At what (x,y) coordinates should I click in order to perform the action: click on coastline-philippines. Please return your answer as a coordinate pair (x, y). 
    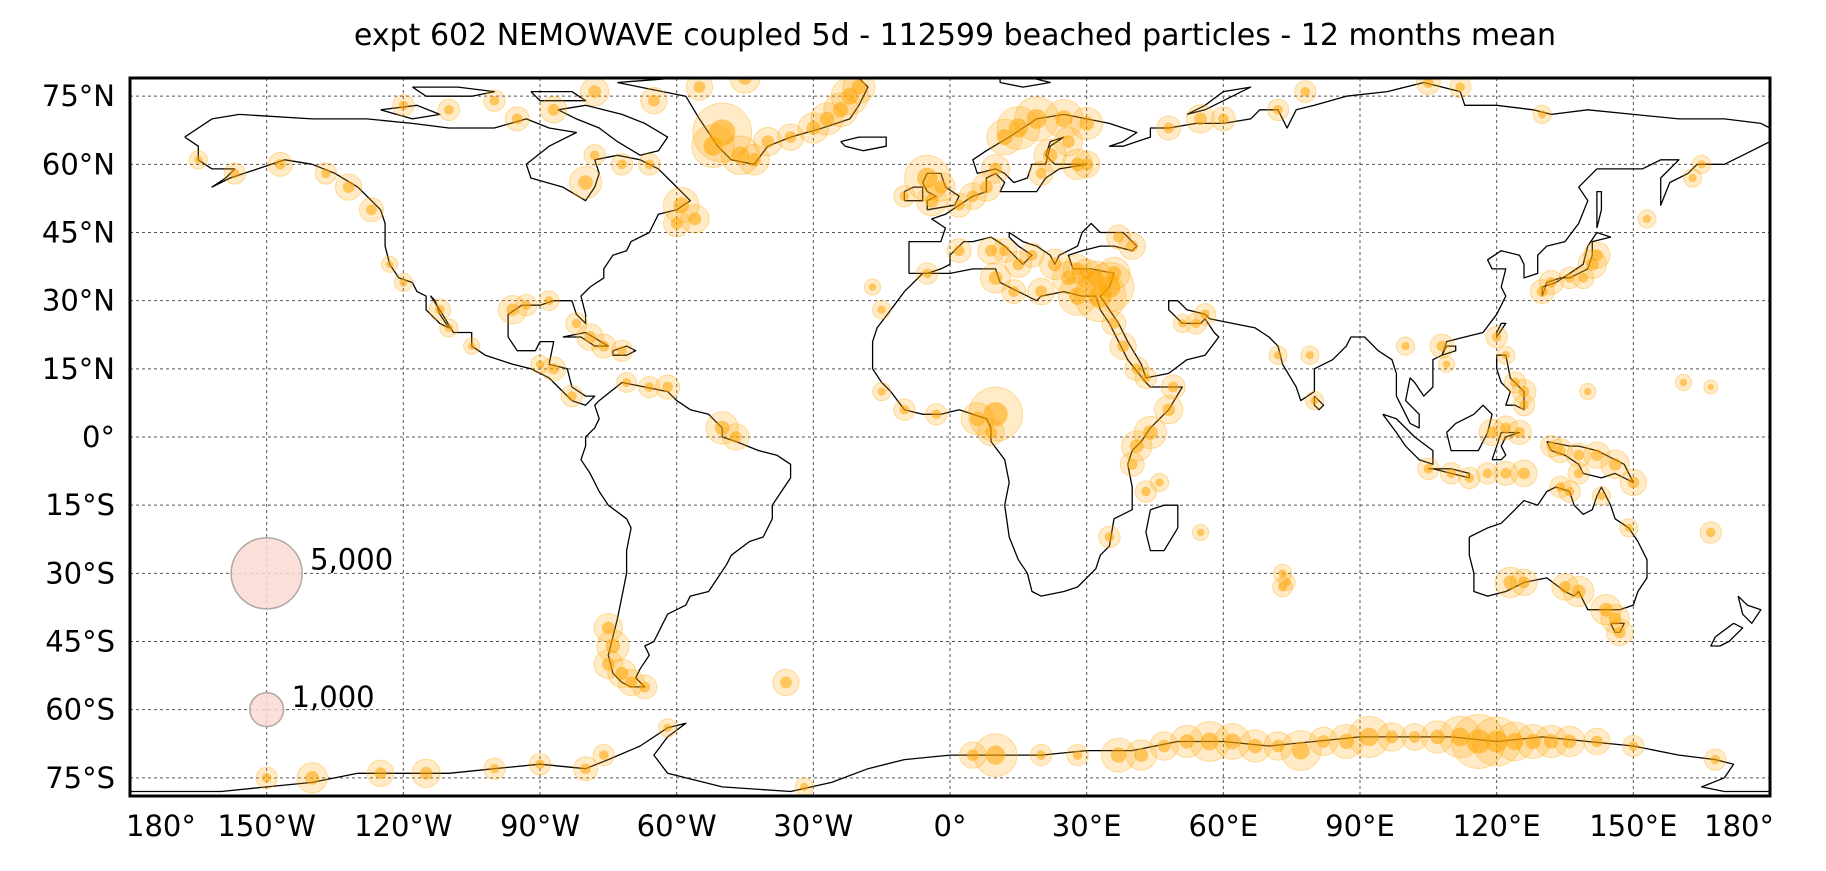
    Looking at the image, I should click on (1510, 382).